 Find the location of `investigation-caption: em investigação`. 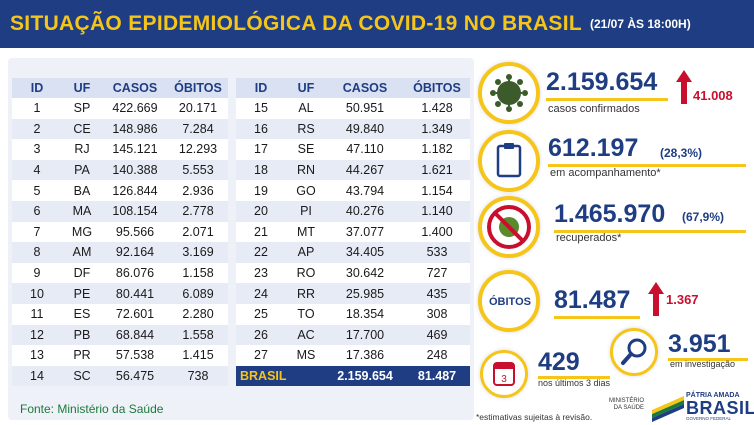

investigation-caption: em investigação is located at coordinates (703, 364).